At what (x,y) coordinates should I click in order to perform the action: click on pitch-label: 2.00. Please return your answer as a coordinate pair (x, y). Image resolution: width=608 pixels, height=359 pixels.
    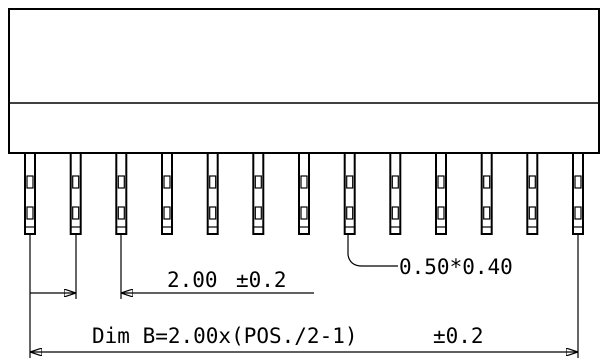
    Looking at the image, I should click on (192, 280).